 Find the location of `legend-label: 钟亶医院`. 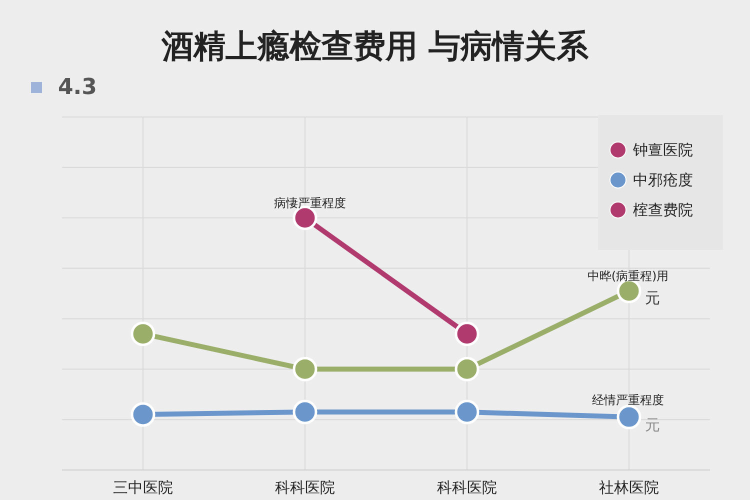

legend-label: 钟亶医院 is located at coordinates (662, 150).